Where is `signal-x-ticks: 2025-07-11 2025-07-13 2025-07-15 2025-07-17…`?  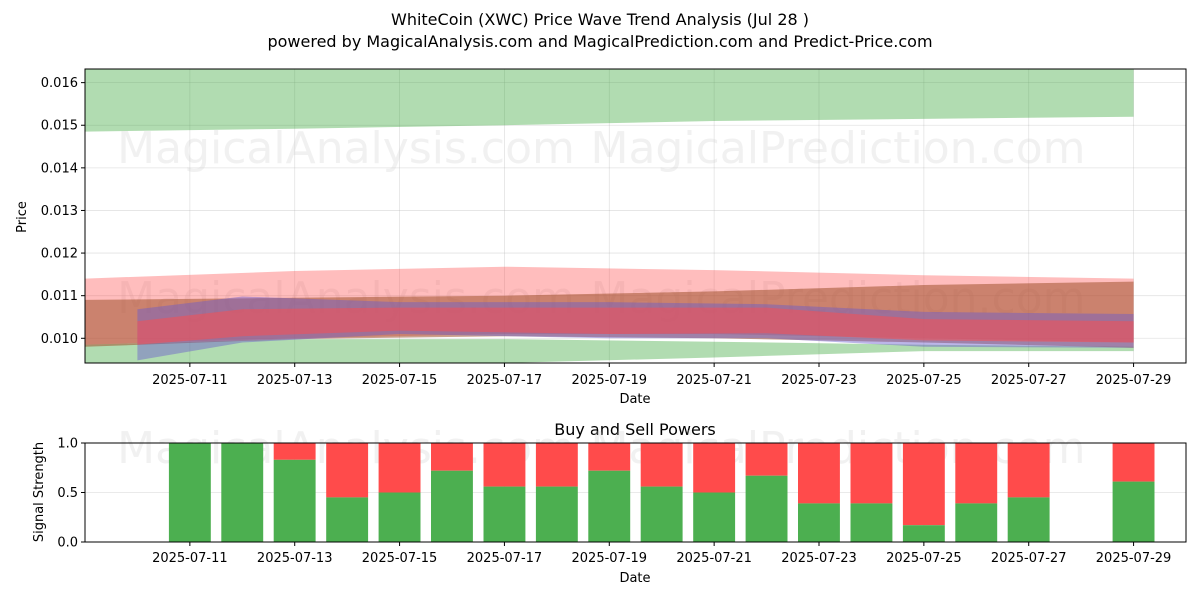
signal-x-ticks: 2025-07-11 2025-07-13 2025-07-15 2025-07-17… is located at coordinates (661, 554).